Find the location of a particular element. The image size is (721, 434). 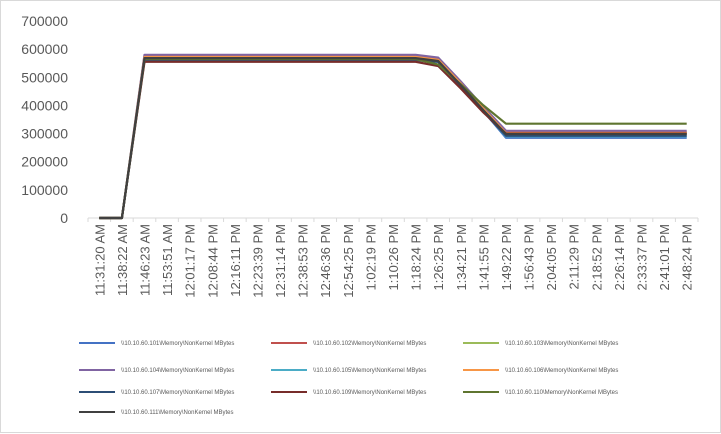

legend-label: \\10.10.60.109\Memory\NonKernel MBytes is located at coordinates (369, 393).